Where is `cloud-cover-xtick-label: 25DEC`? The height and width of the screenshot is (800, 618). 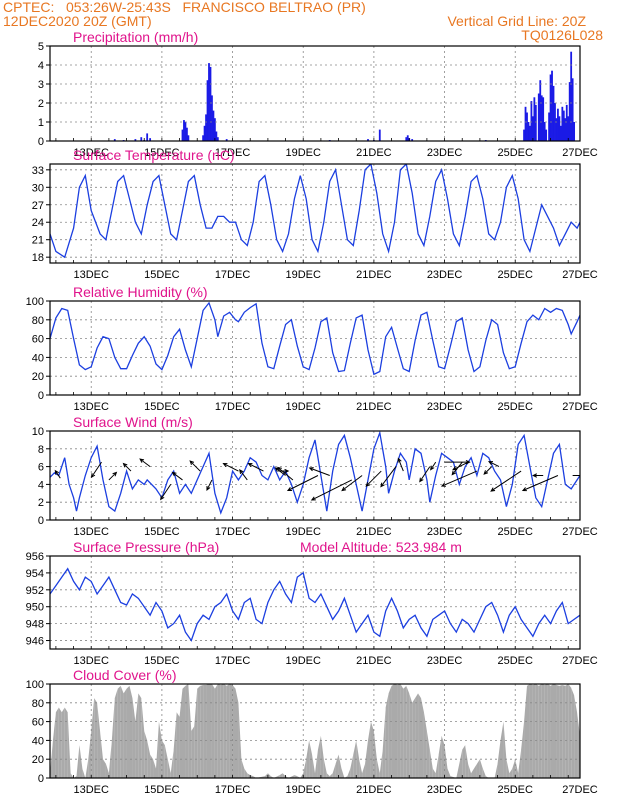 cloud-cover-xtick-label: 25DEC is located at coordinates (515, 790).